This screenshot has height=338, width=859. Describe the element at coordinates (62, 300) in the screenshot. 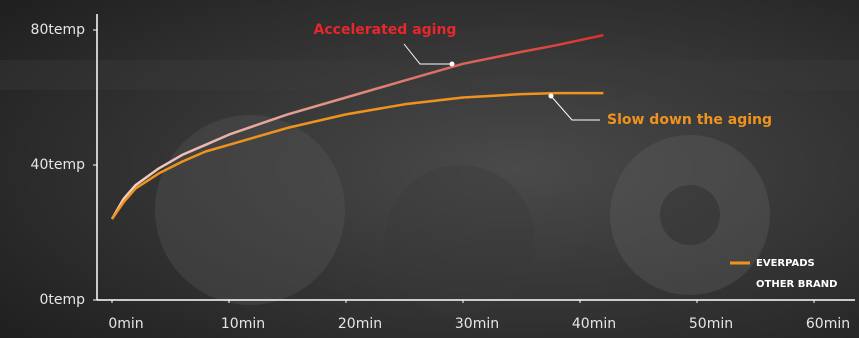

I see `y-tick-label: 0temp` at that location.